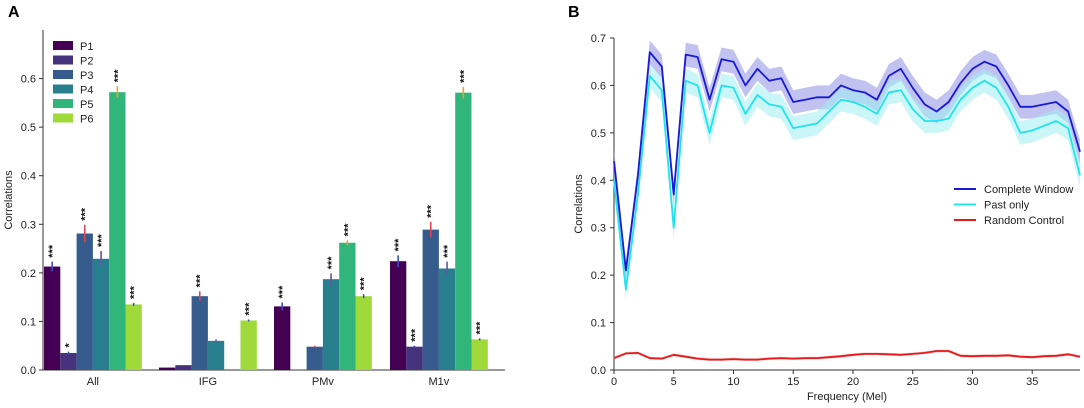 This screenshot has height=408, width=1084. I want to click on bar-P6-M1v, so click(479, 354).